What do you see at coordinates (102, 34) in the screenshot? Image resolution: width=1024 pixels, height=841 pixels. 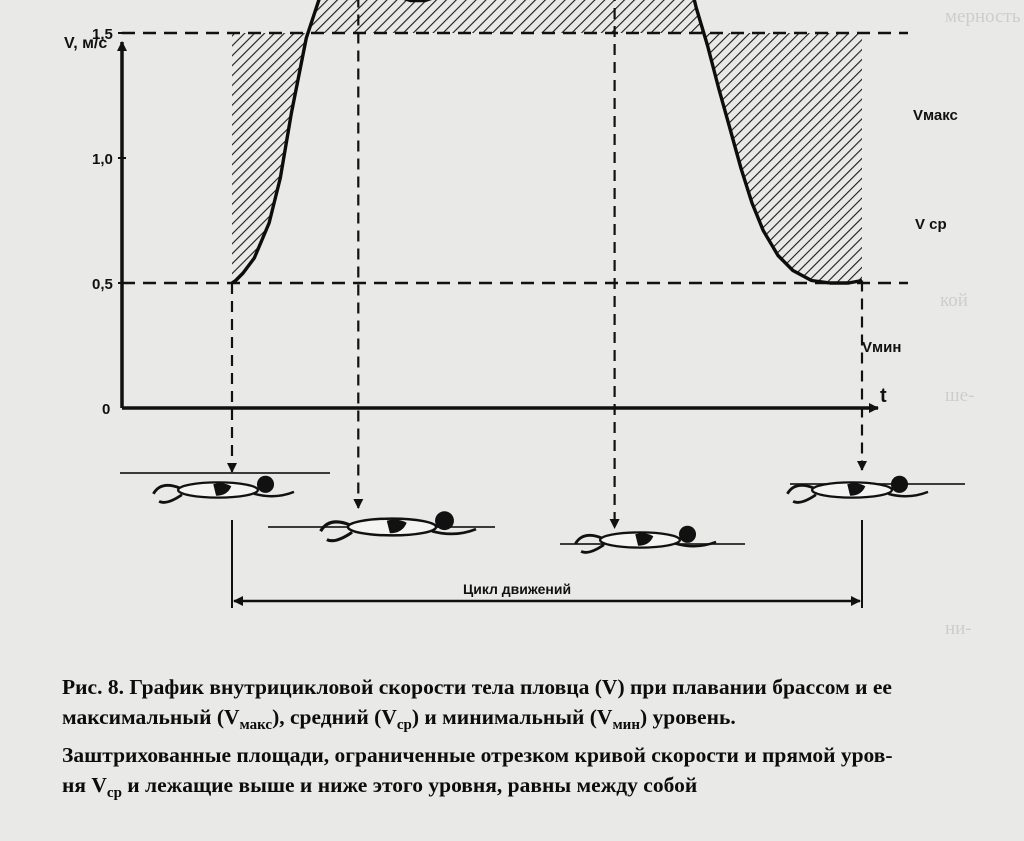 I see `y-tick-label: 1,5` at bounding box center [102, 34].